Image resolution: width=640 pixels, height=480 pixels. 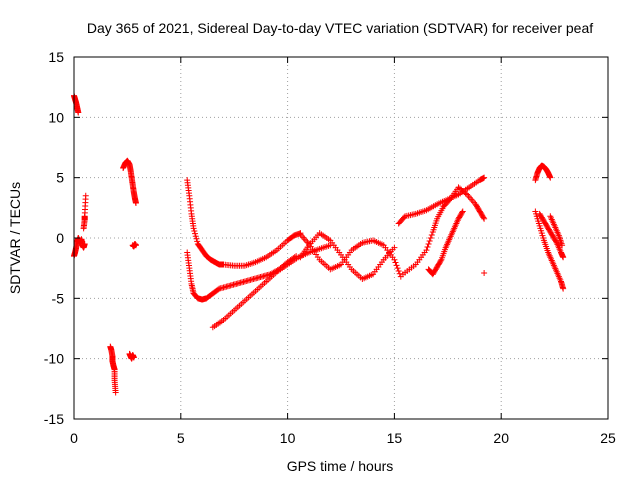 I want to click on series-early-high, so click(x=76, y=104).